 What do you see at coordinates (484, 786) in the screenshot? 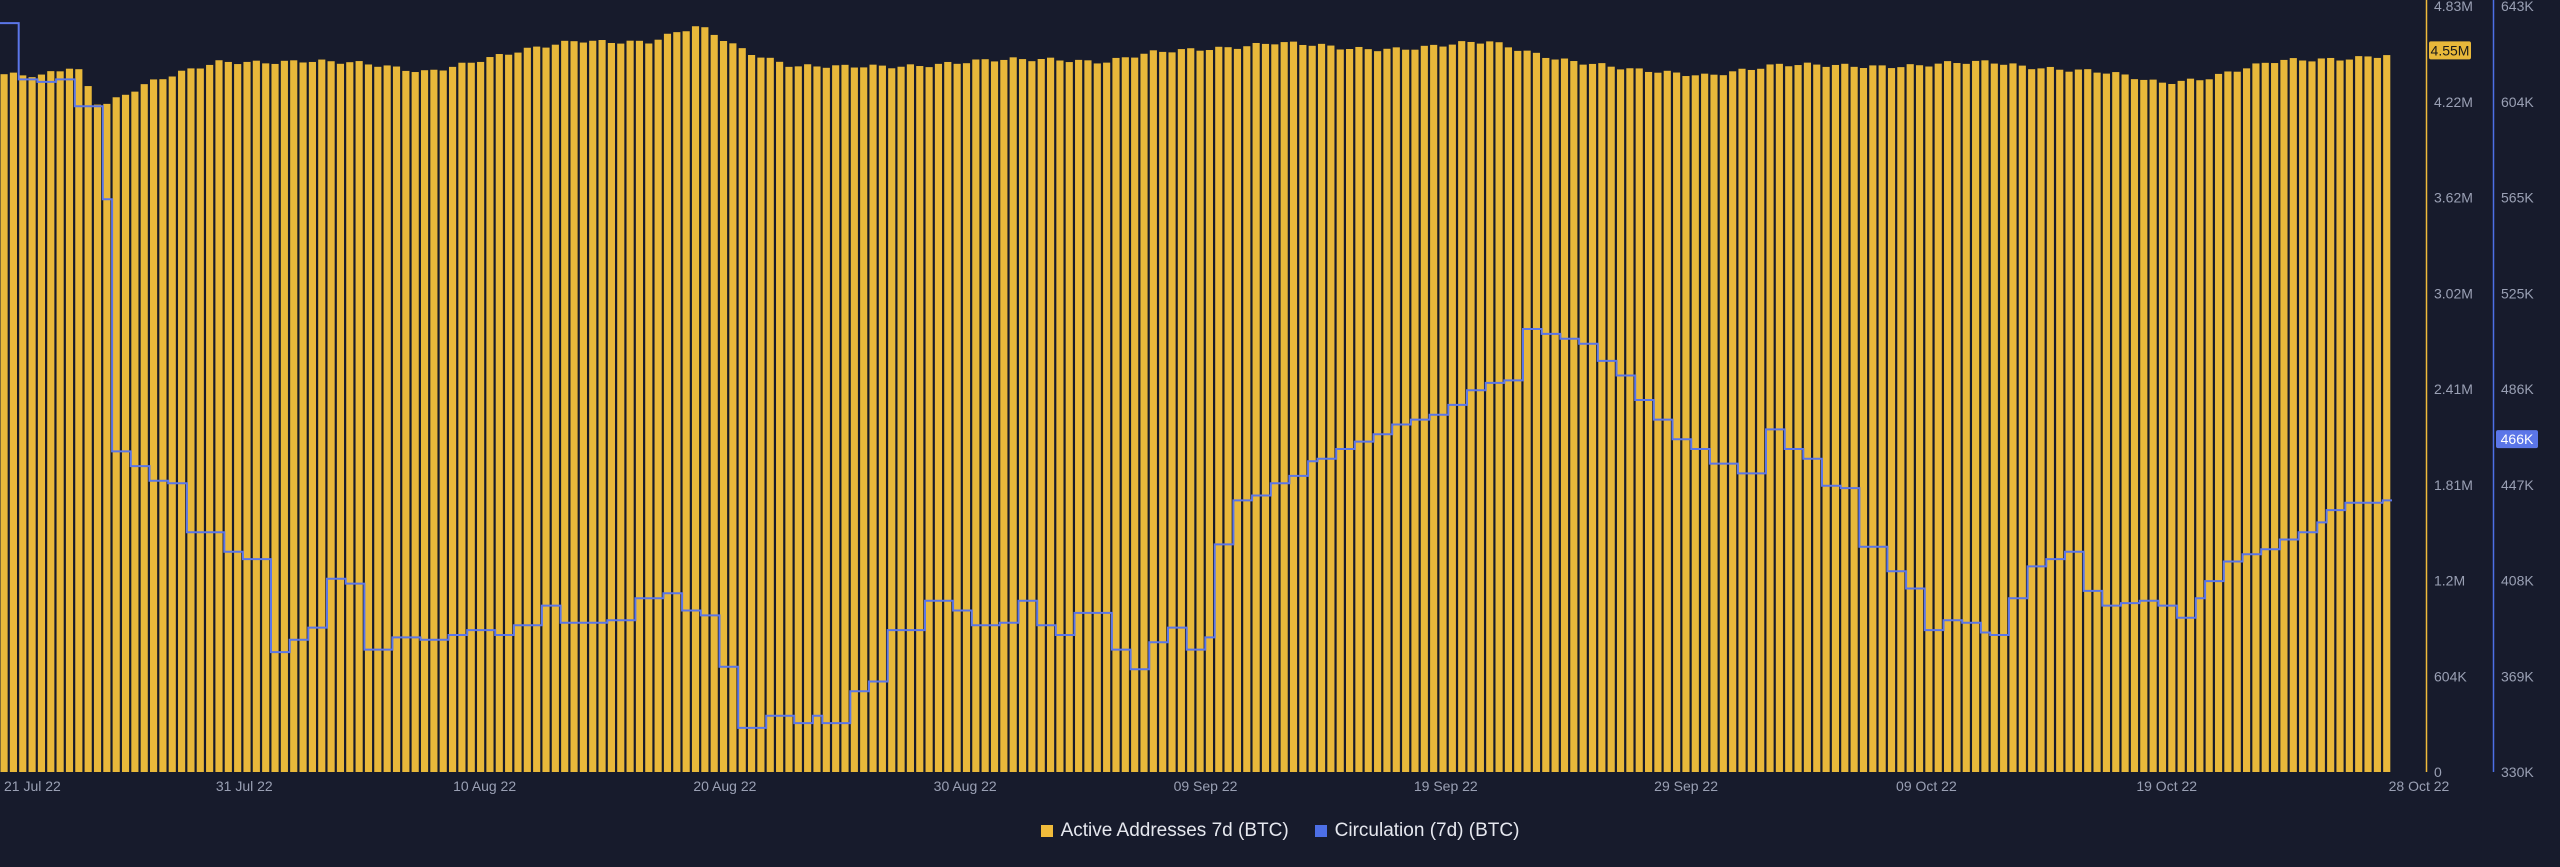
I see `x-tick-label: 10 Aug 22` at bounding box center [484, 786].